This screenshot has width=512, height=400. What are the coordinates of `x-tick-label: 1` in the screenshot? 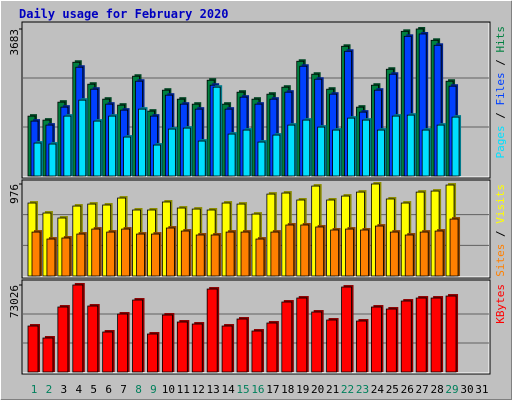 It's located at (34, 389).